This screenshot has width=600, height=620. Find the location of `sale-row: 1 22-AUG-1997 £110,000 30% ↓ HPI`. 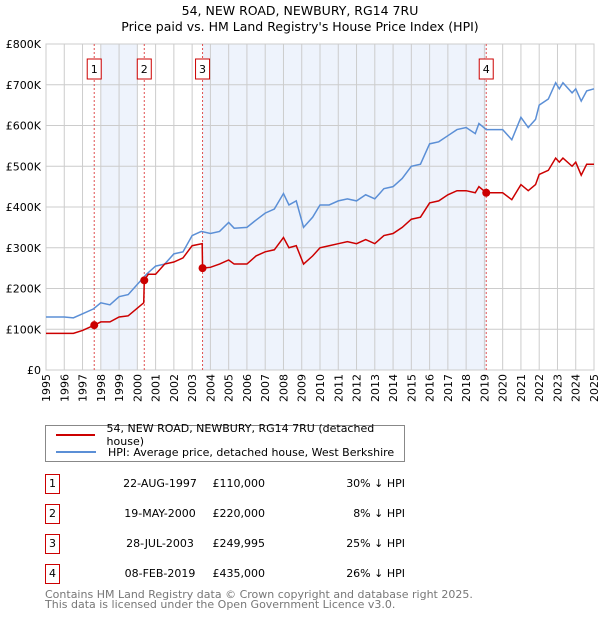

sale-row: 1 22-AUG-1997 £110,000 30% ↓ HPI is located at coordinates (225, 484).